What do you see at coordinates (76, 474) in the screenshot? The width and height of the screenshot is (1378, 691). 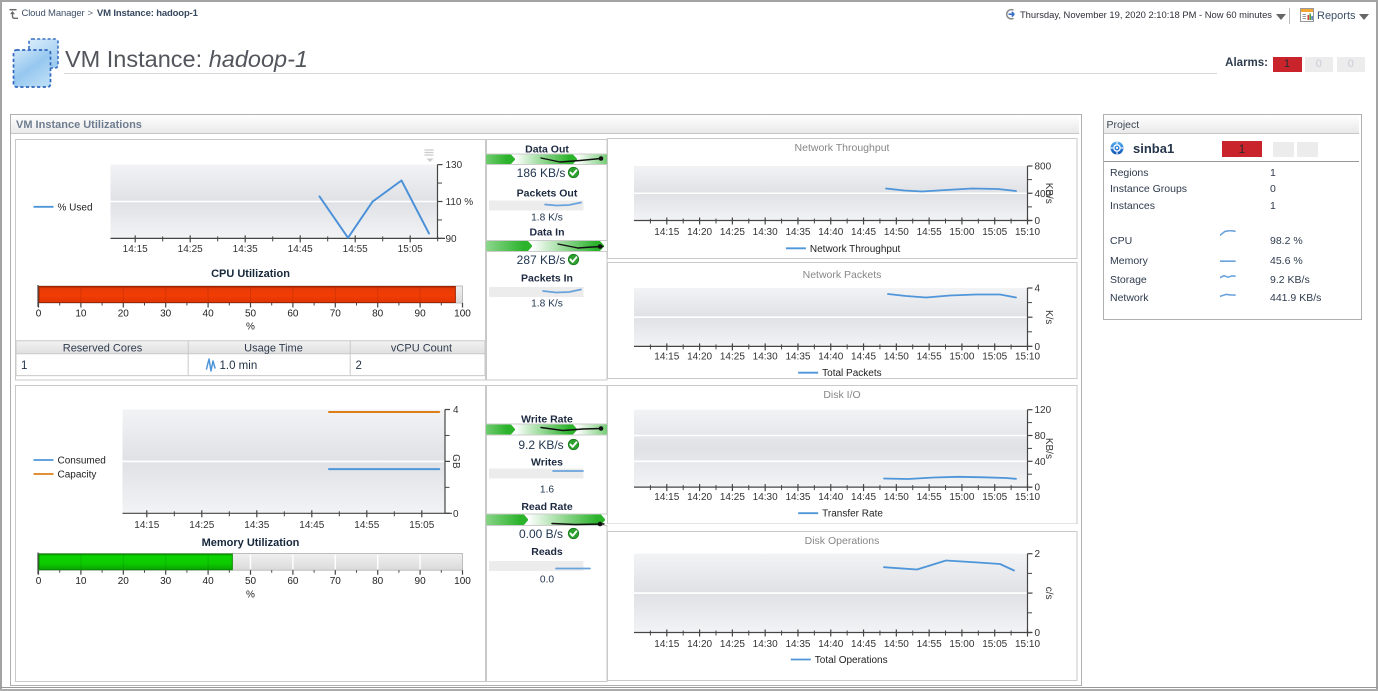 I see `svg-text: Capacity` at bounding box center [76, 474].